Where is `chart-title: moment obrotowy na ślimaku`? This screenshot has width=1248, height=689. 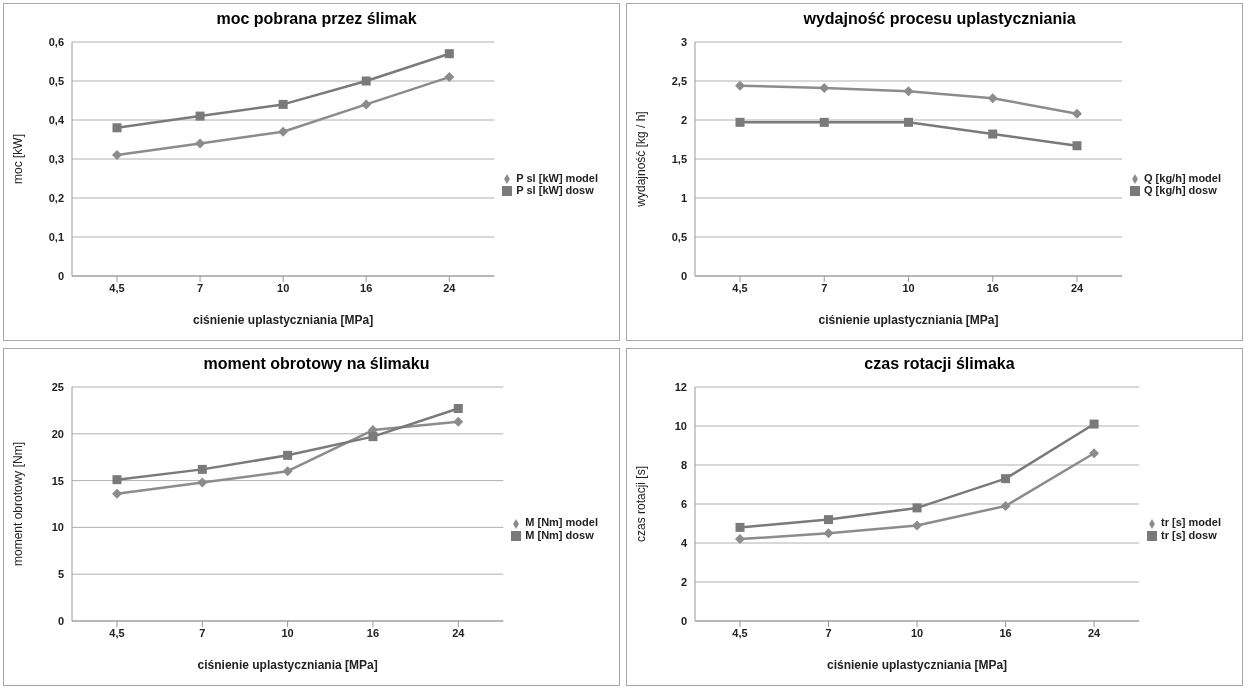 chart-title: moment obrotowy na ślimaku is located at coordinates (316, 363).